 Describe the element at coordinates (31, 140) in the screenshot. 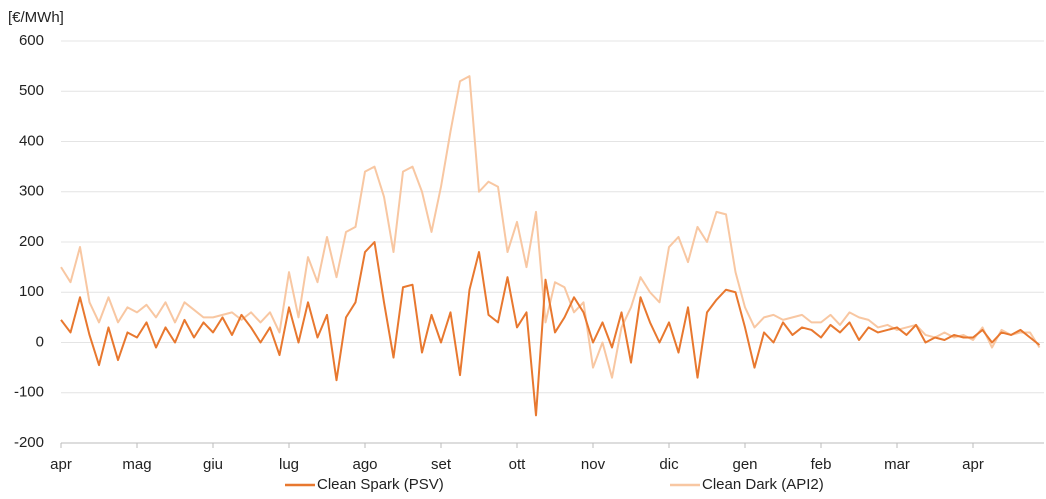

I see `y-tick-label: 400` at that location.